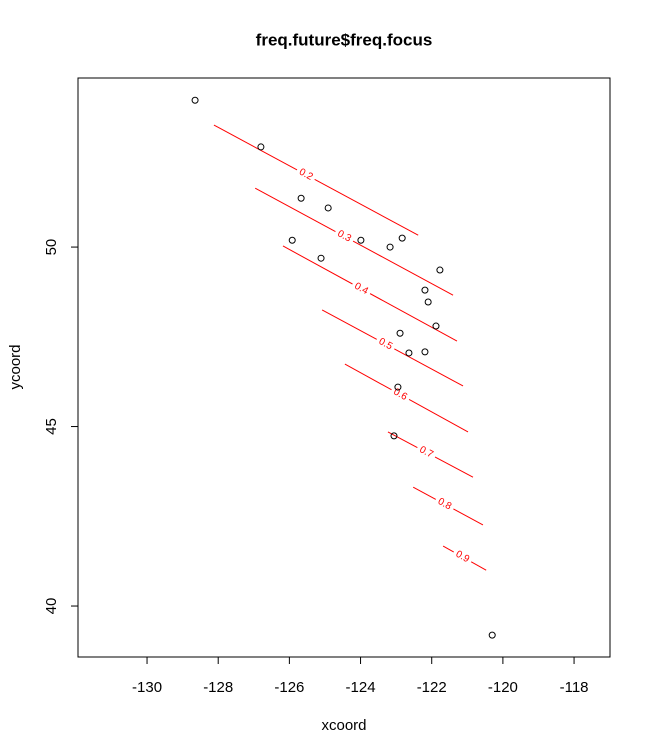 This screenshot has height=755, width=650. Describe the element at coordinates (218, 687) in the screenshot. I see `x-tick-label: -128` at that location.